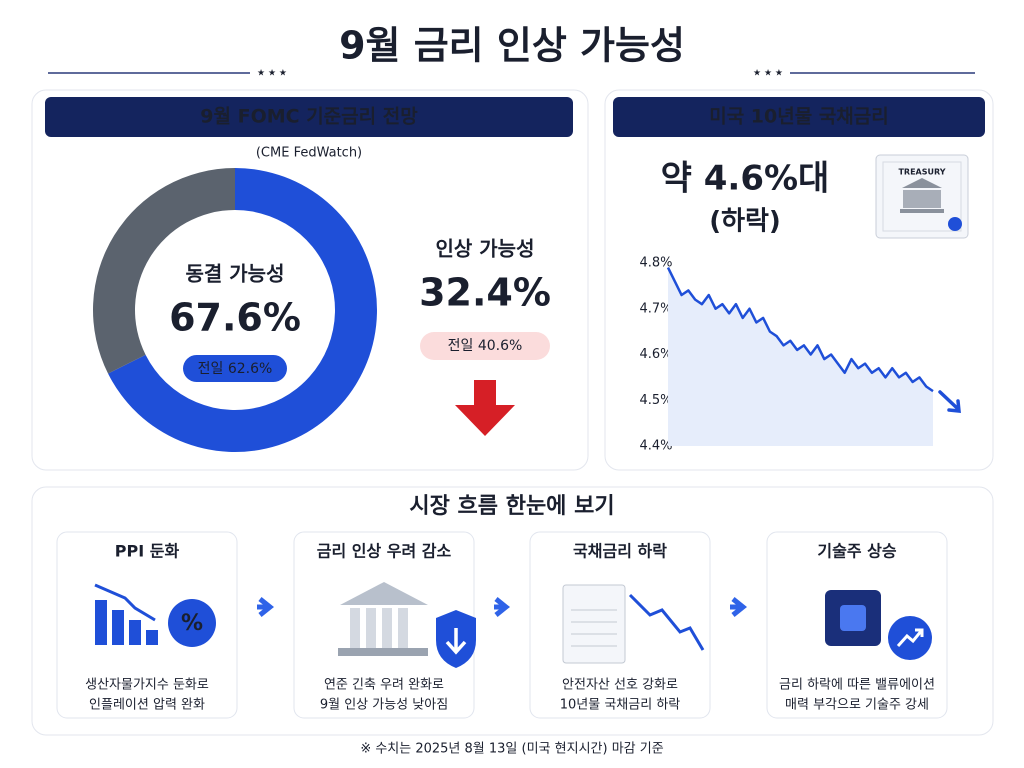 The width and height of the screenshot is (1024, 768). What do you see at coordinates (384, 593) in the screenshot?
I see `icon-roof` at bounding box center [384, 593].